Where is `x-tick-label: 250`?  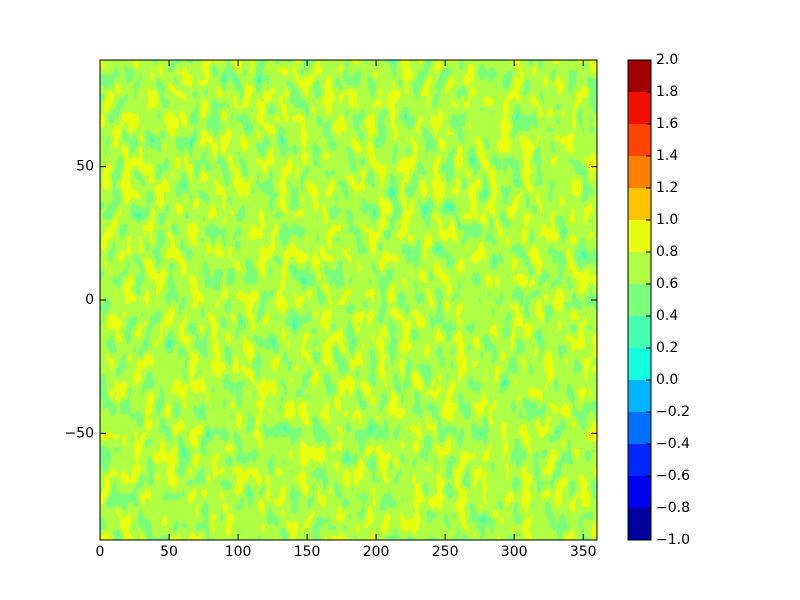
x-tick-label: 250 is located at coordinates (445, 552).